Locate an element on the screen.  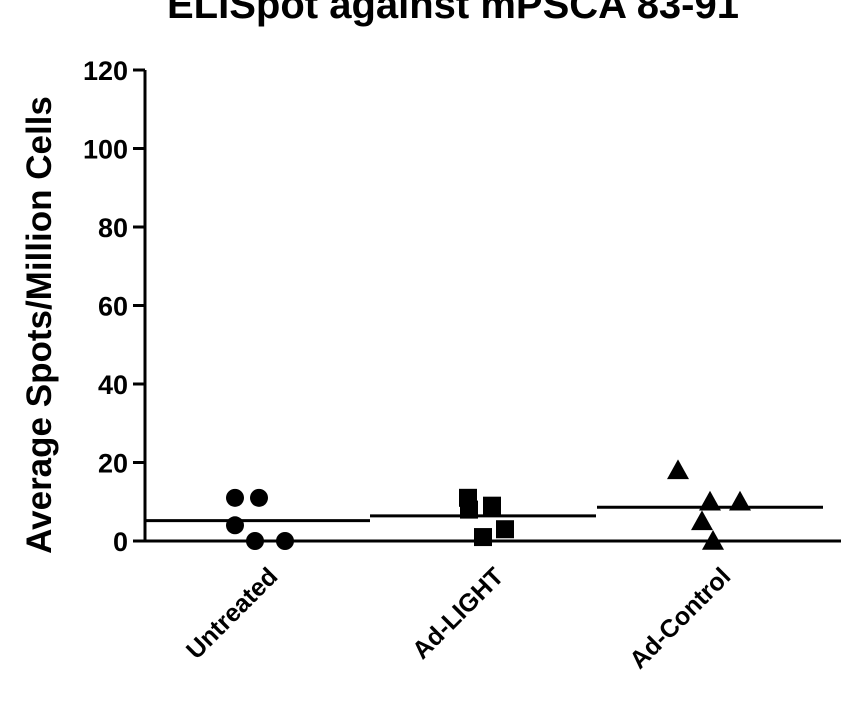
x-category-label: Ad-LIGHT is located at coordinates (458, 613).